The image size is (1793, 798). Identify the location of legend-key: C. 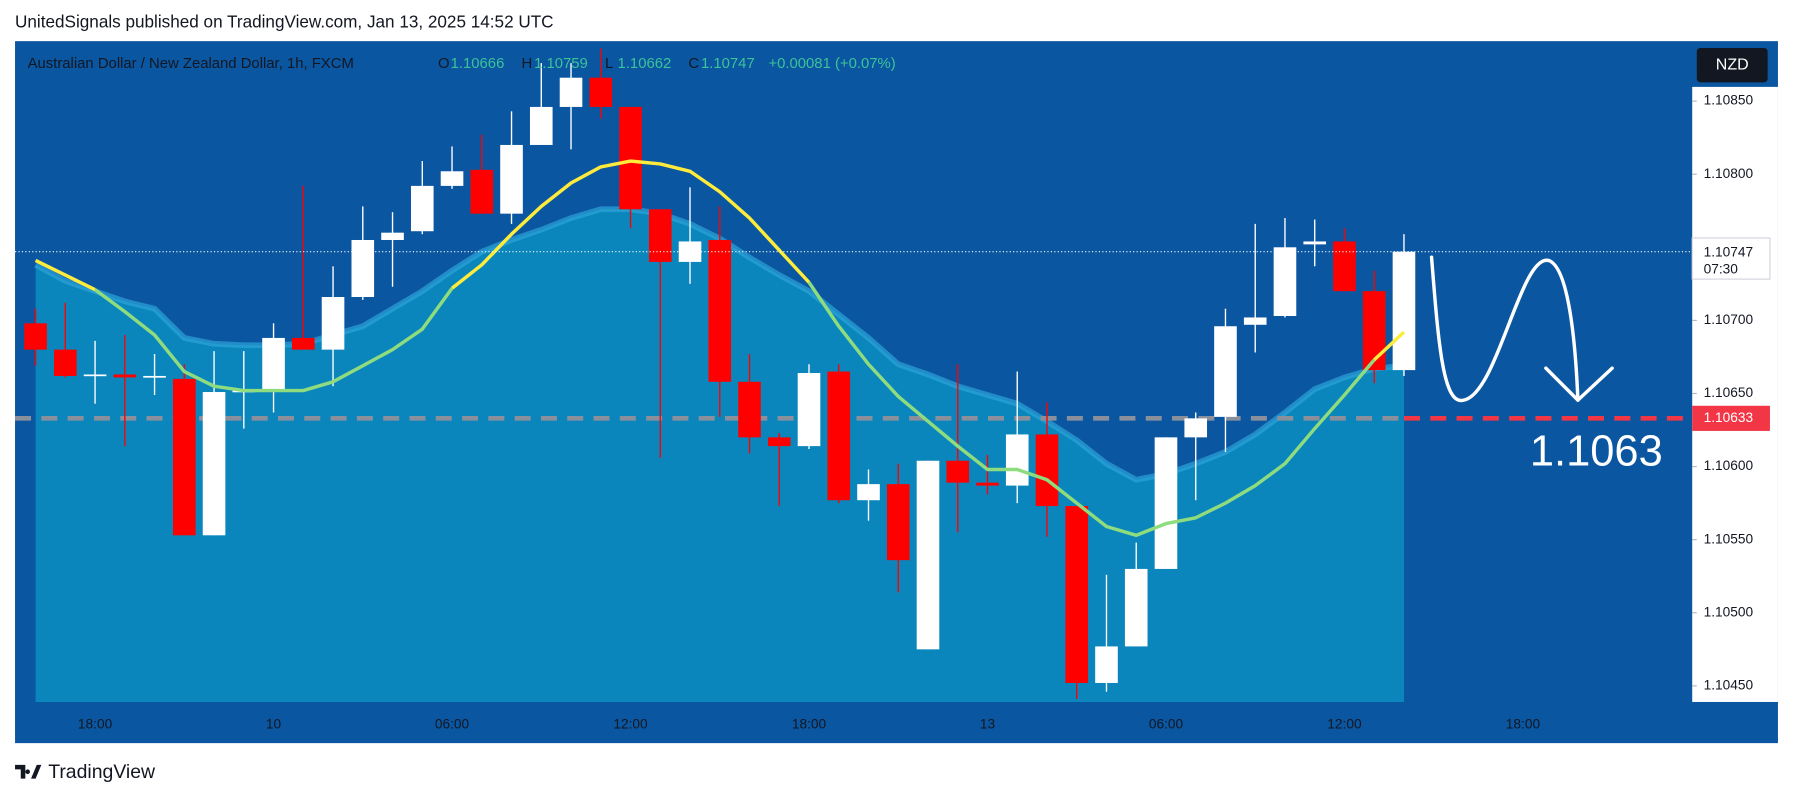
(693, 64).